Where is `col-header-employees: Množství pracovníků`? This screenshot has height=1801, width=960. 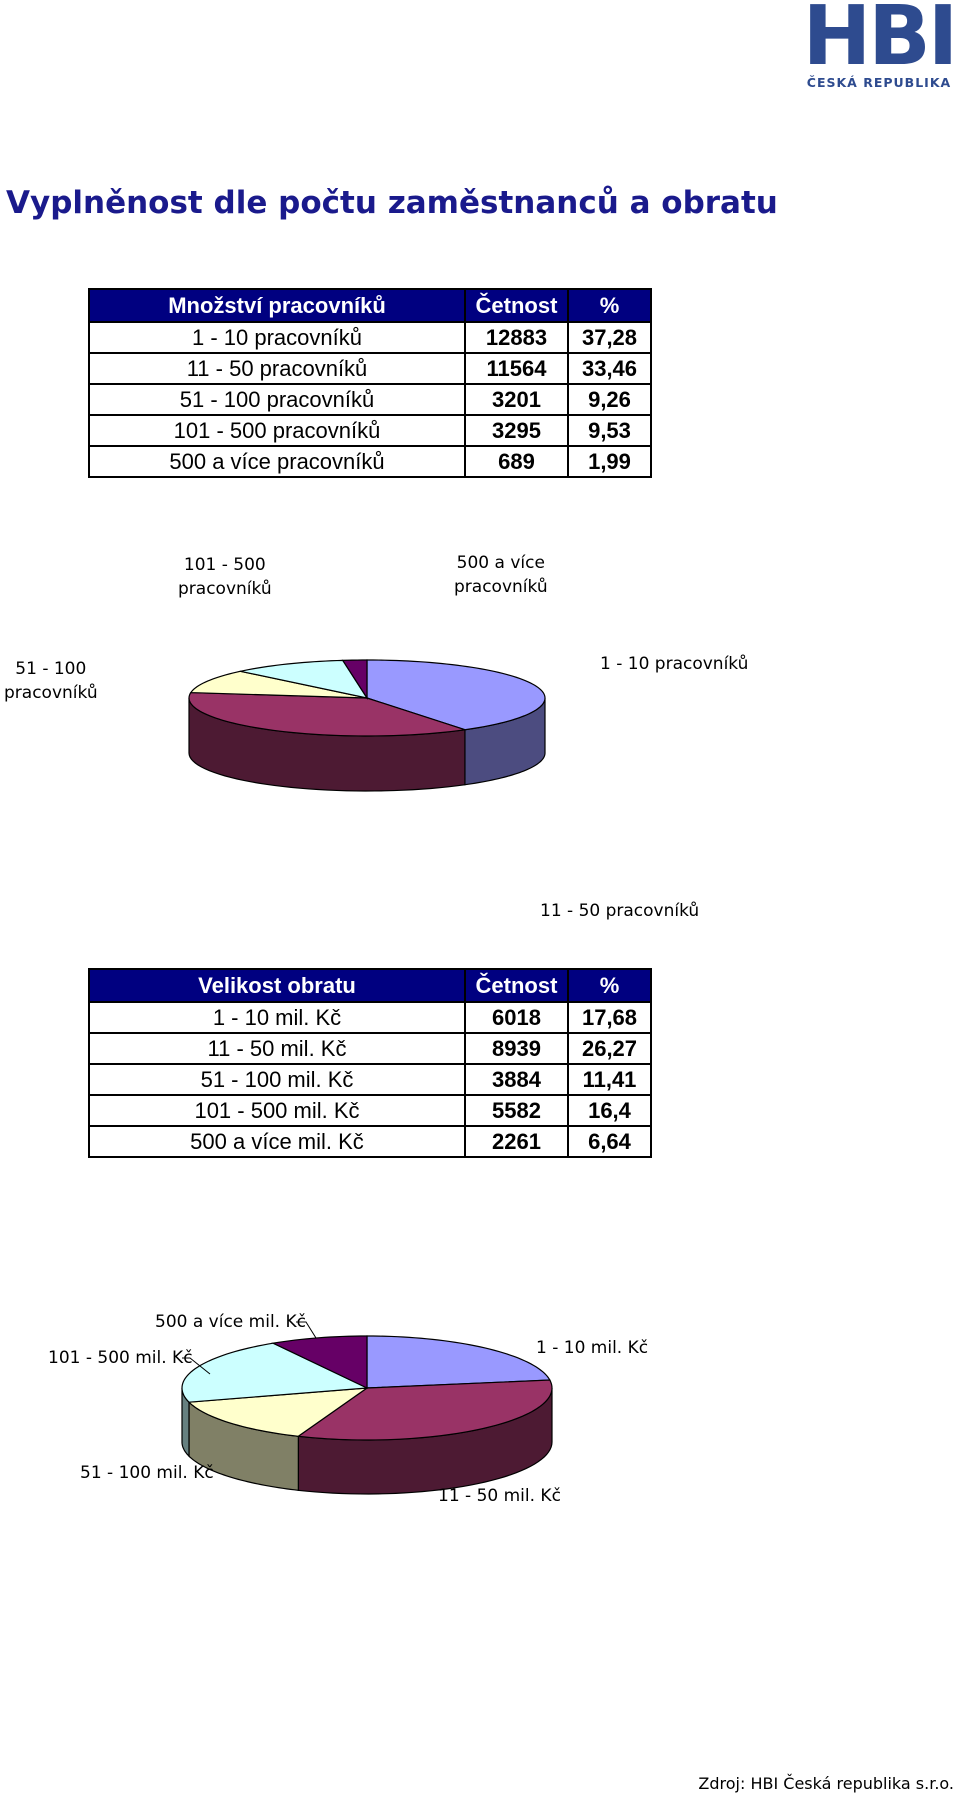
col-header-employees: Množství pracovníků is located at coordinates (277, 305).